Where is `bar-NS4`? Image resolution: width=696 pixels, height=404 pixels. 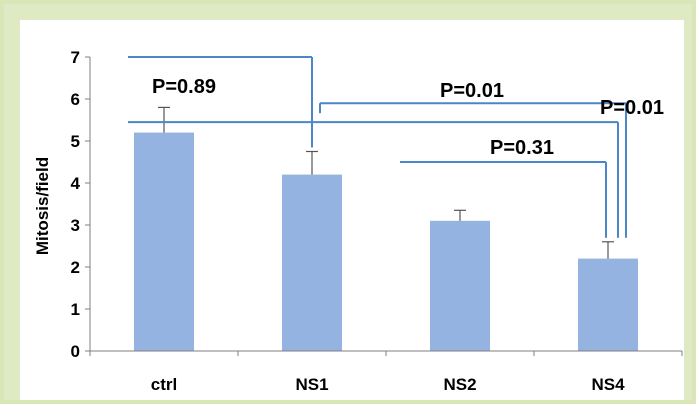
bar-NS4 is located at coordinates (608, 304).